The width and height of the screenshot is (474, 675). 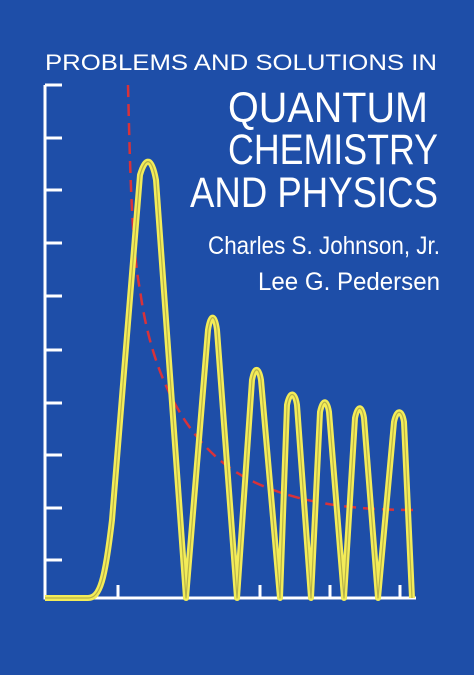 I want to click on title-line: QUANTUM, so click(x=328, y=108).